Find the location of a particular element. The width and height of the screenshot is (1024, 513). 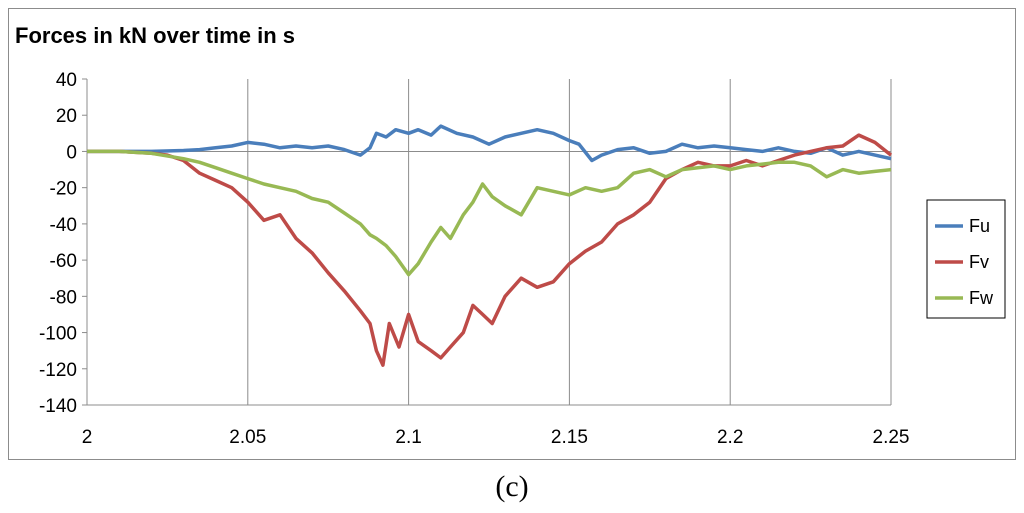

legend-label-fu: Fu is located at coordinates (979, 226).